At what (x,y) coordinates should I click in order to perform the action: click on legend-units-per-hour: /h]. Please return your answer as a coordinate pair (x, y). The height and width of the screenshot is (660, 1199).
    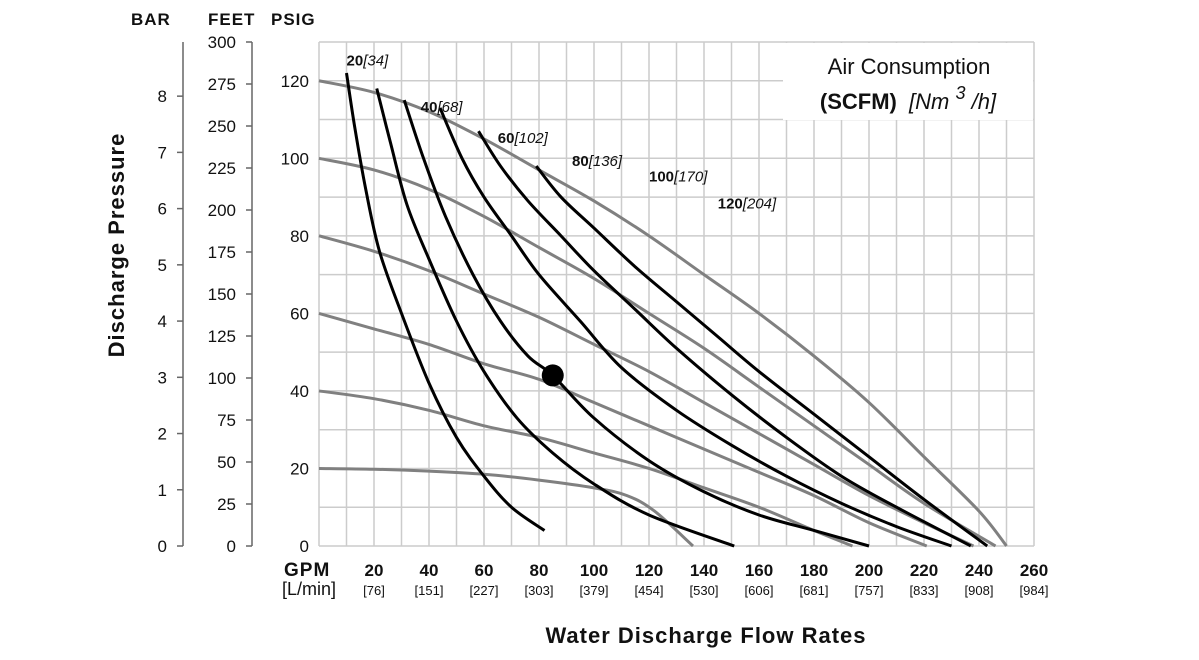
    Looking at the image, I should click on (983, 101).